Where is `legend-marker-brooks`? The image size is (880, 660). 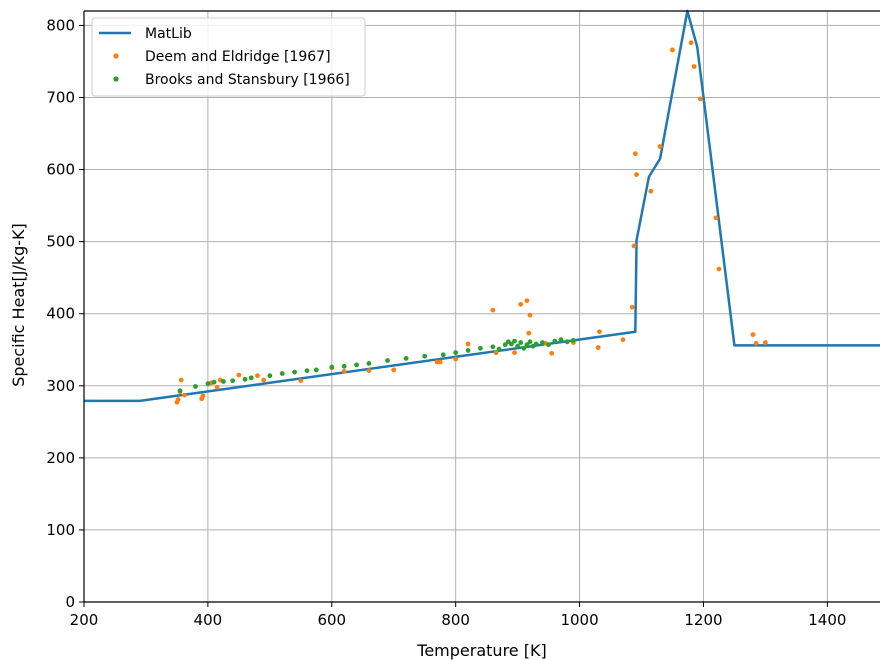 legend-marker-brooks is located at coordinates (116, 79).